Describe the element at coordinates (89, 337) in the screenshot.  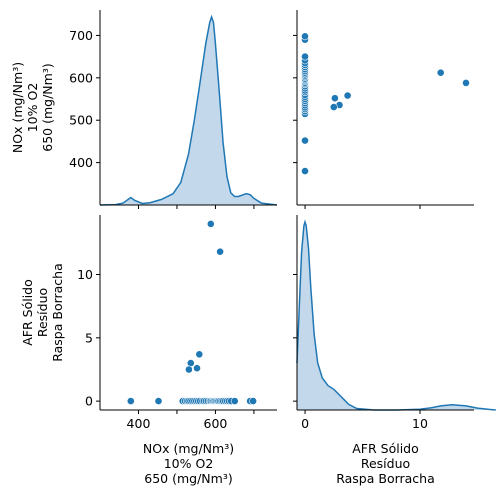
I see `y-tick-label-afr: 5` at that location.